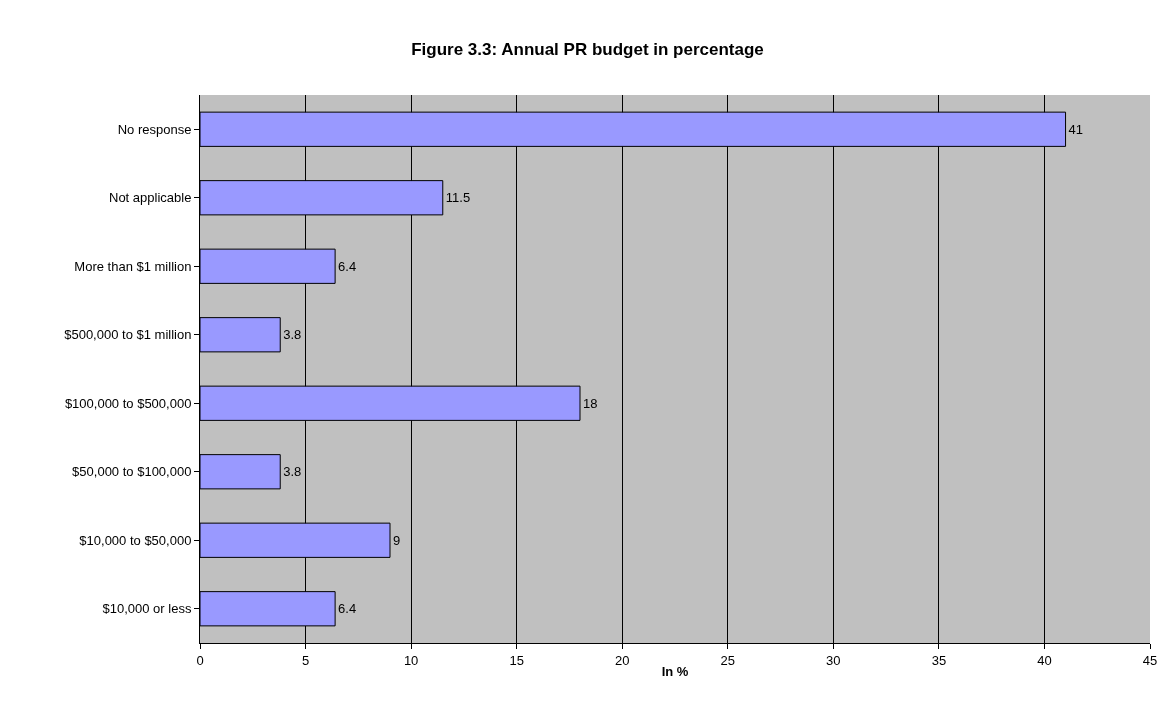 The width and height of the screenshot is (1175, 713). I want to click on x-tick-label: 10, so click(411, 660).